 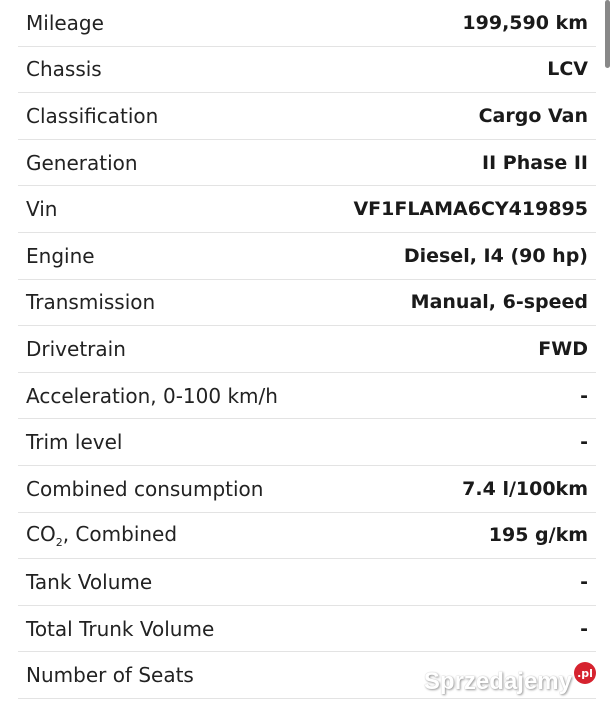 I want to click on spec-row: Generation II Phase II, so click(x=307, y=163).